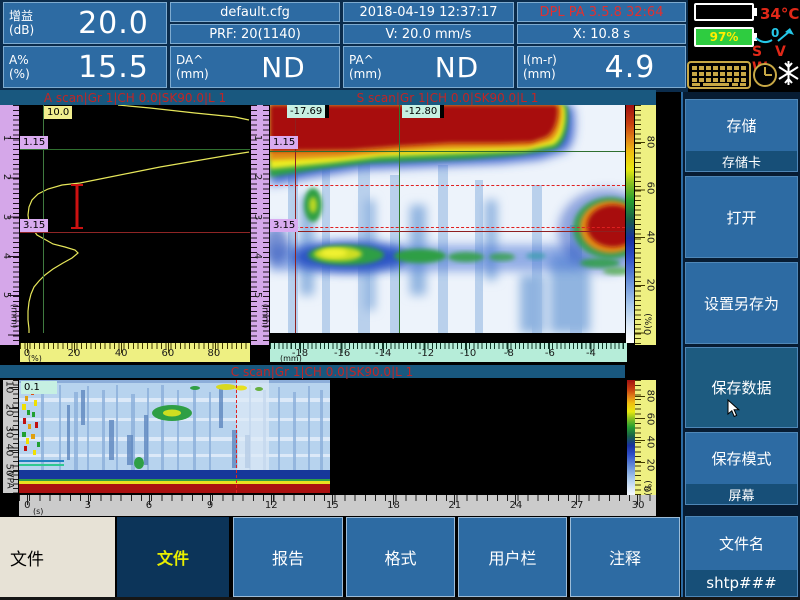 The width and height of the screenshot is (800, 600). I want to click on ascan-plot: 10.0 1.15 3.15, so click(135, 219).